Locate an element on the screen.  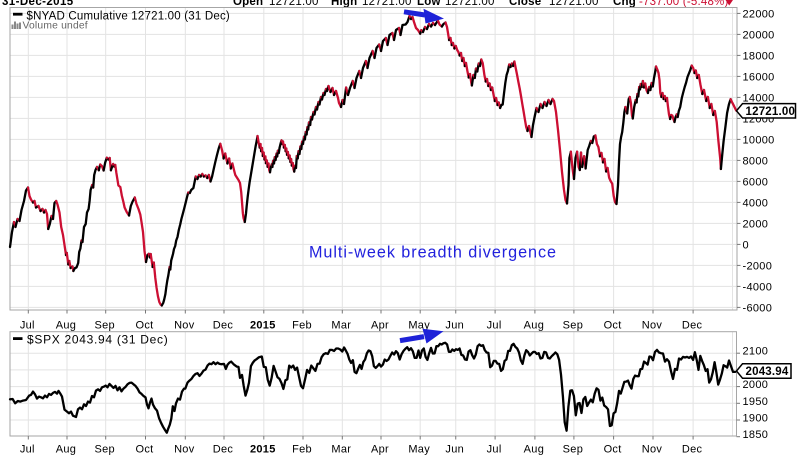
svg-text: 14000 is located at coordinates (759, 98).